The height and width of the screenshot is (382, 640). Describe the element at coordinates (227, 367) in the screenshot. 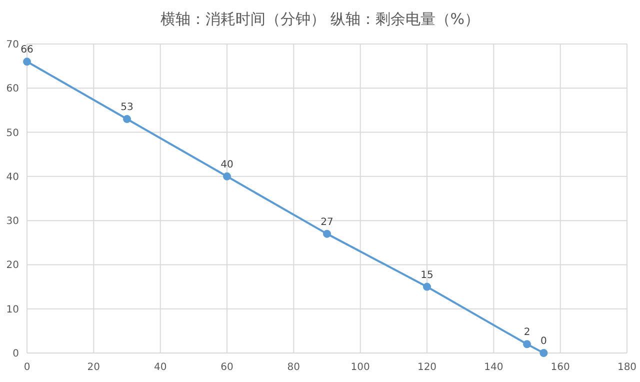

I see `x-tick-label: 60` at that location.